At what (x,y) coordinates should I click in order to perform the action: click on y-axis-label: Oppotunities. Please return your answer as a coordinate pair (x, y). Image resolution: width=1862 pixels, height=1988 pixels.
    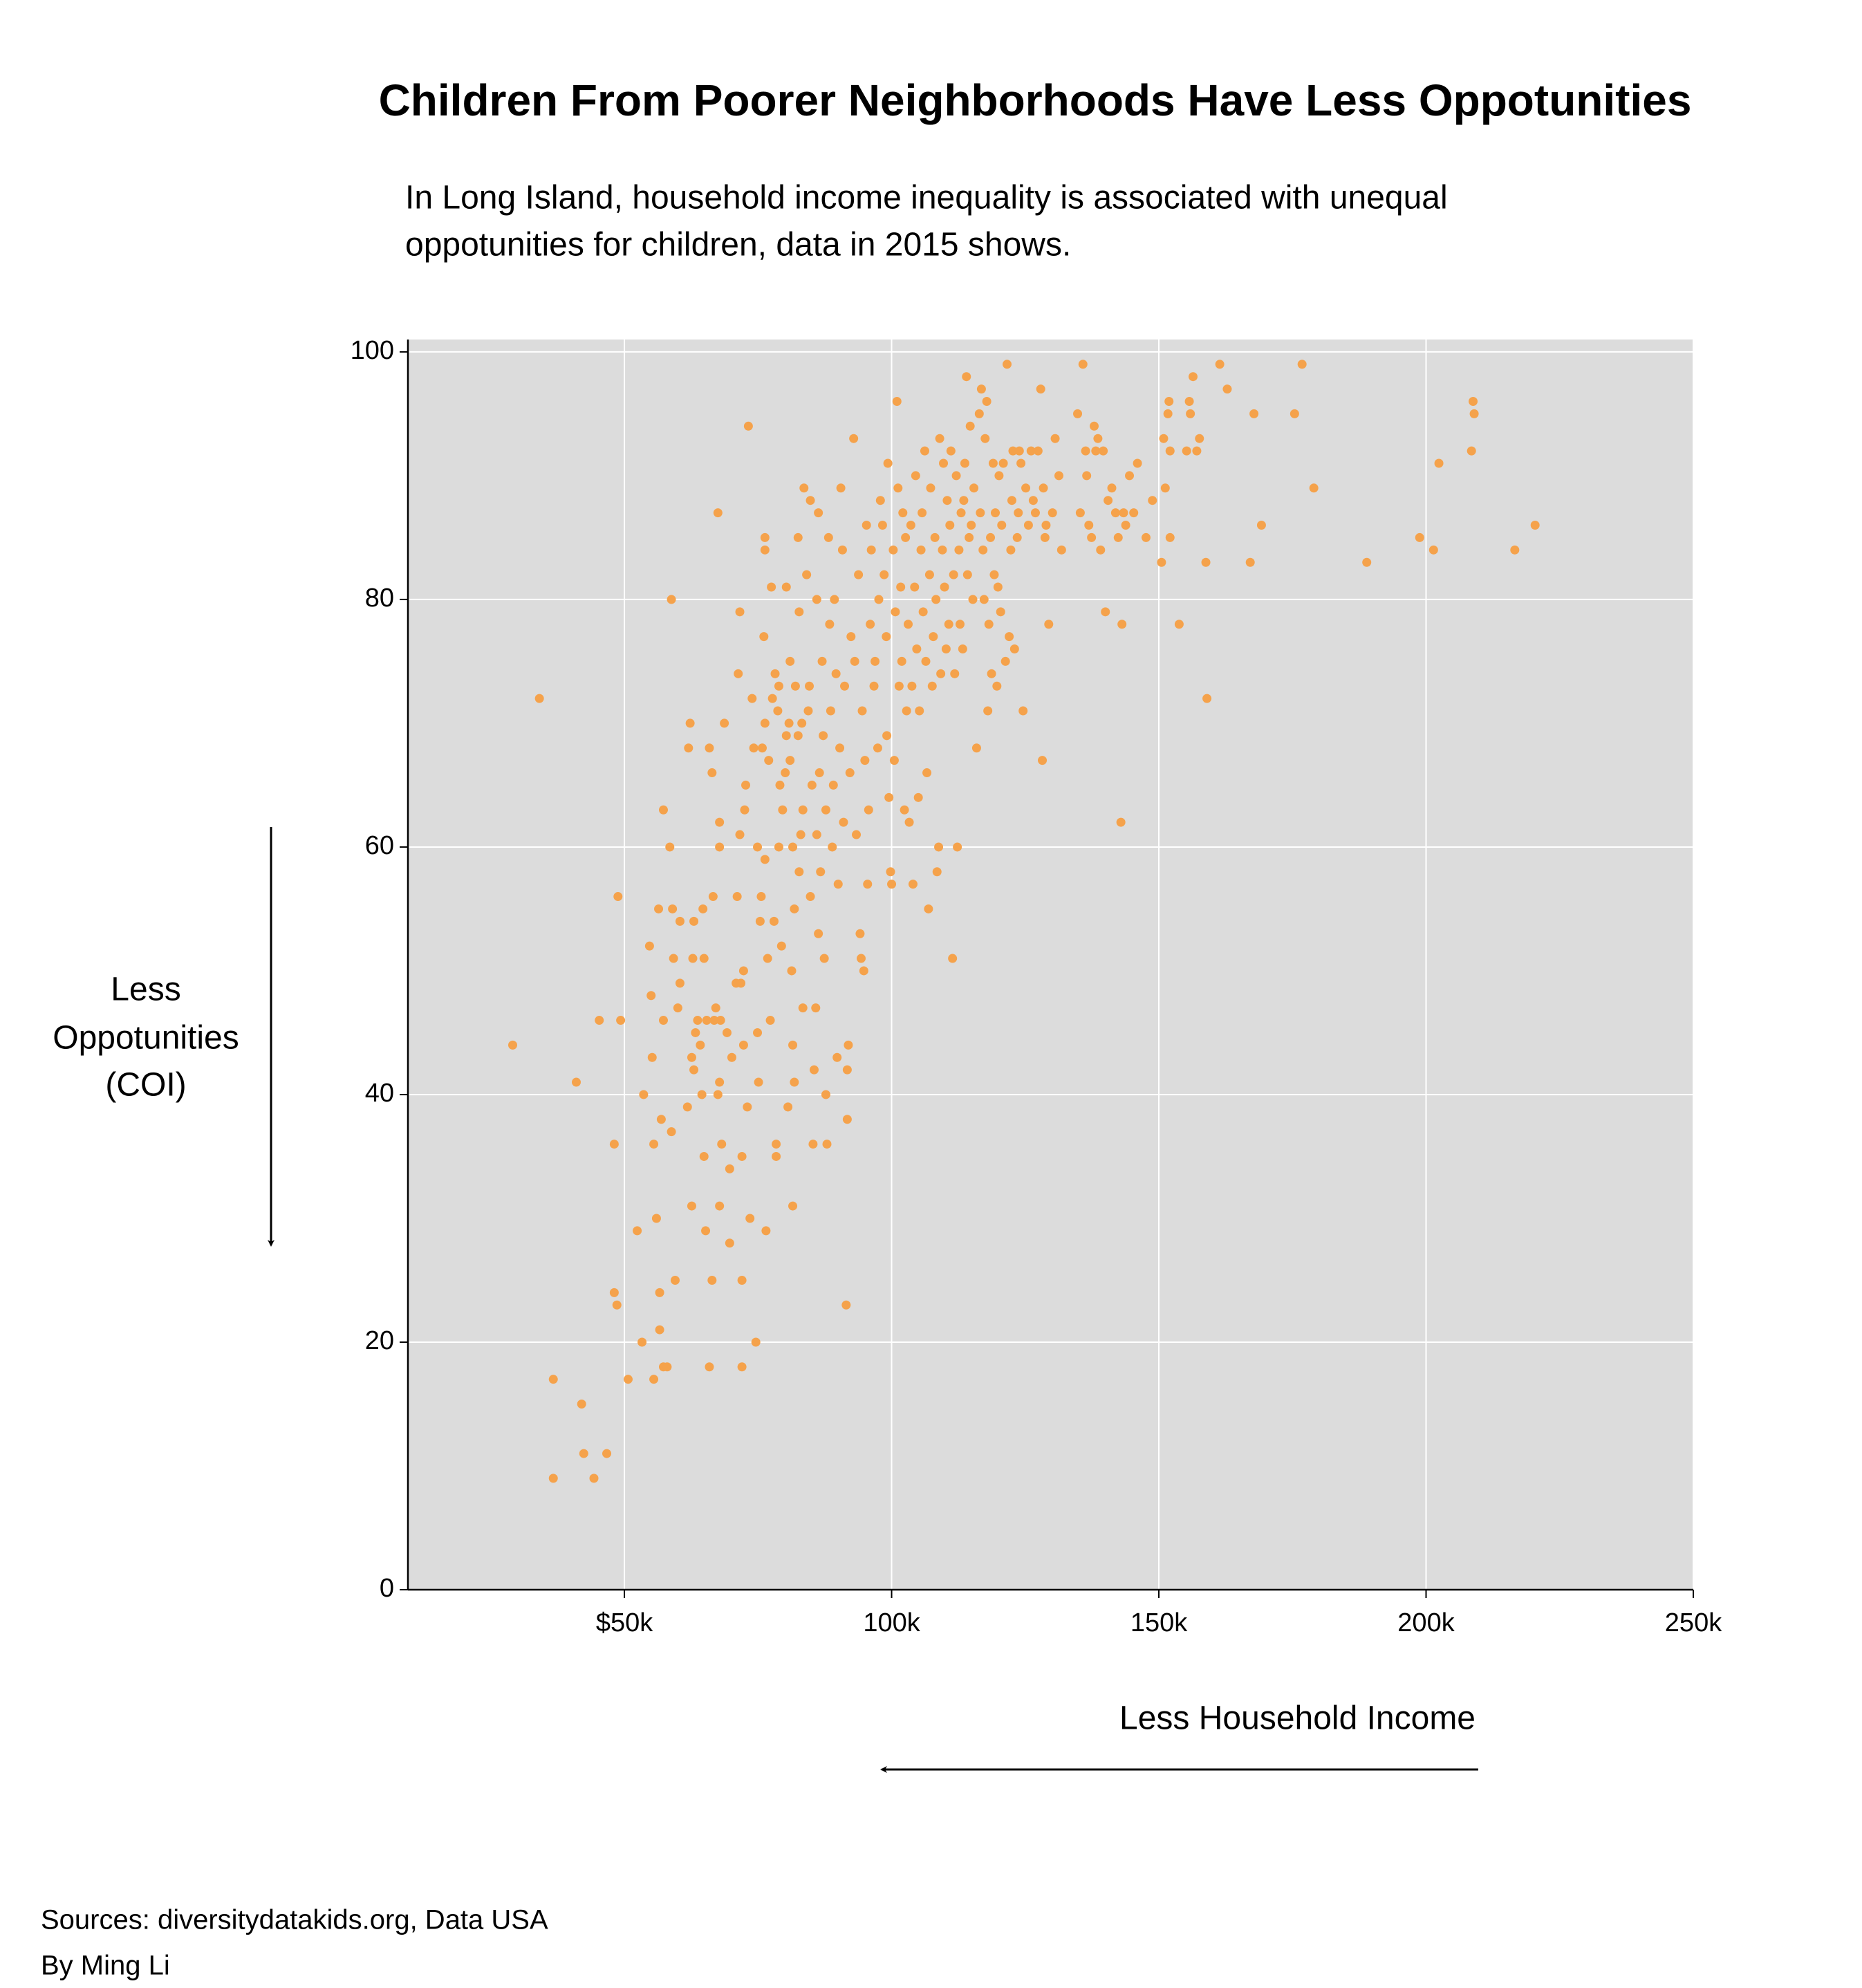
    Looking at the image, I should click on (146, 1038).